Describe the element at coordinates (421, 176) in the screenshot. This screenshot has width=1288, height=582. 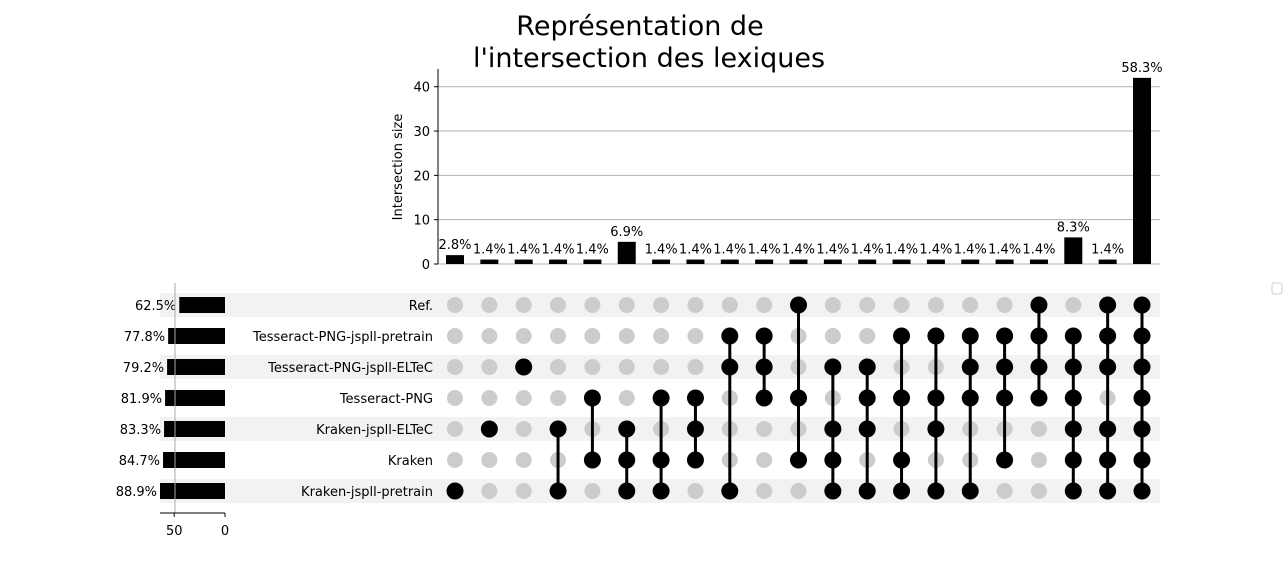
I see `y-tick-label: 20` at that location.